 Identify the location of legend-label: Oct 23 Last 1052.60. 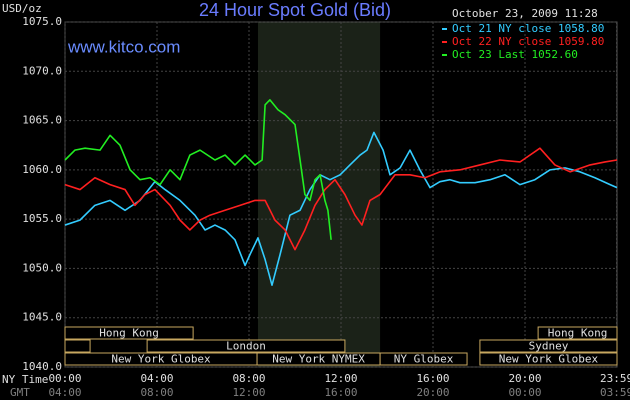
(515, 54).